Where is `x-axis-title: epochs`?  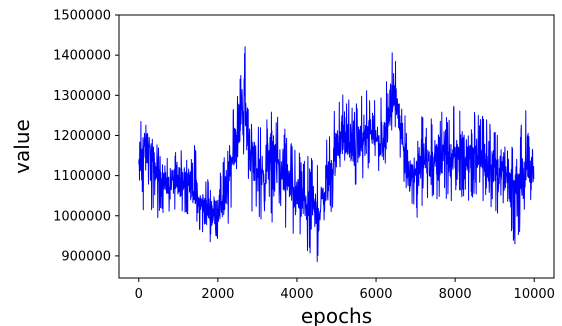 x-axis-title: epochs is located at coordinates (336, 315).